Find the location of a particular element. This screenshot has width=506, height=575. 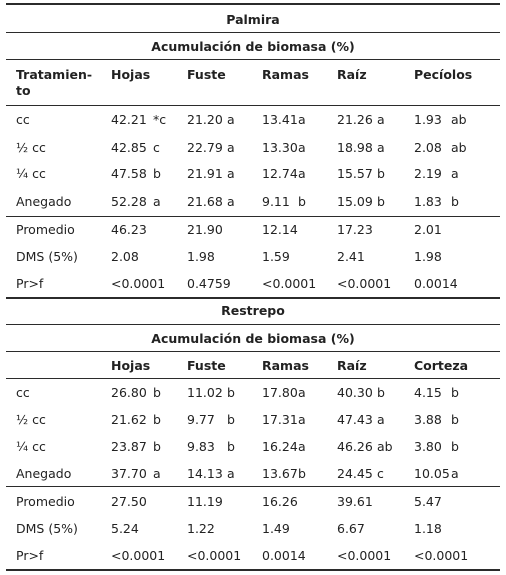

cell-value: 26.80 is located at coordinates (129, 392).